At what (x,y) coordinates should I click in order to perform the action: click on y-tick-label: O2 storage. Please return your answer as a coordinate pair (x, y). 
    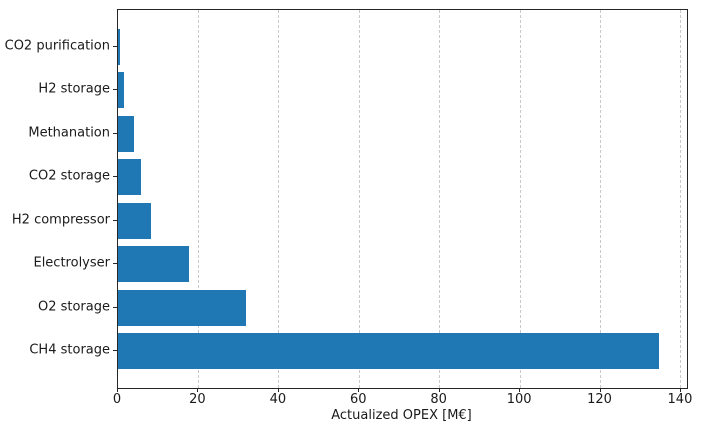
    Looking at the image, I should click on (73, 307).